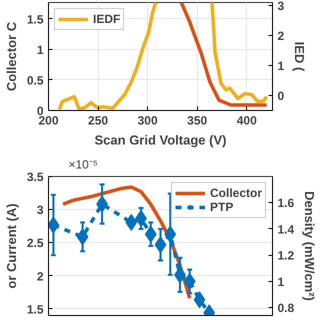 The height and width of the screenshot is (320, 320). What do you see at coordinates (35, 177) in the screenshot?
I see `y-tick-label: 3.5` at bounding box center [35, 177].